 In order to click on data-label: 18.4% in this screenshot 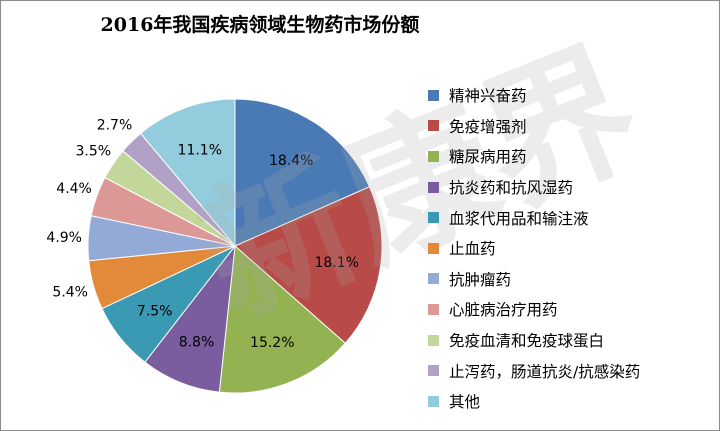, I will do `click(291, 161)`.